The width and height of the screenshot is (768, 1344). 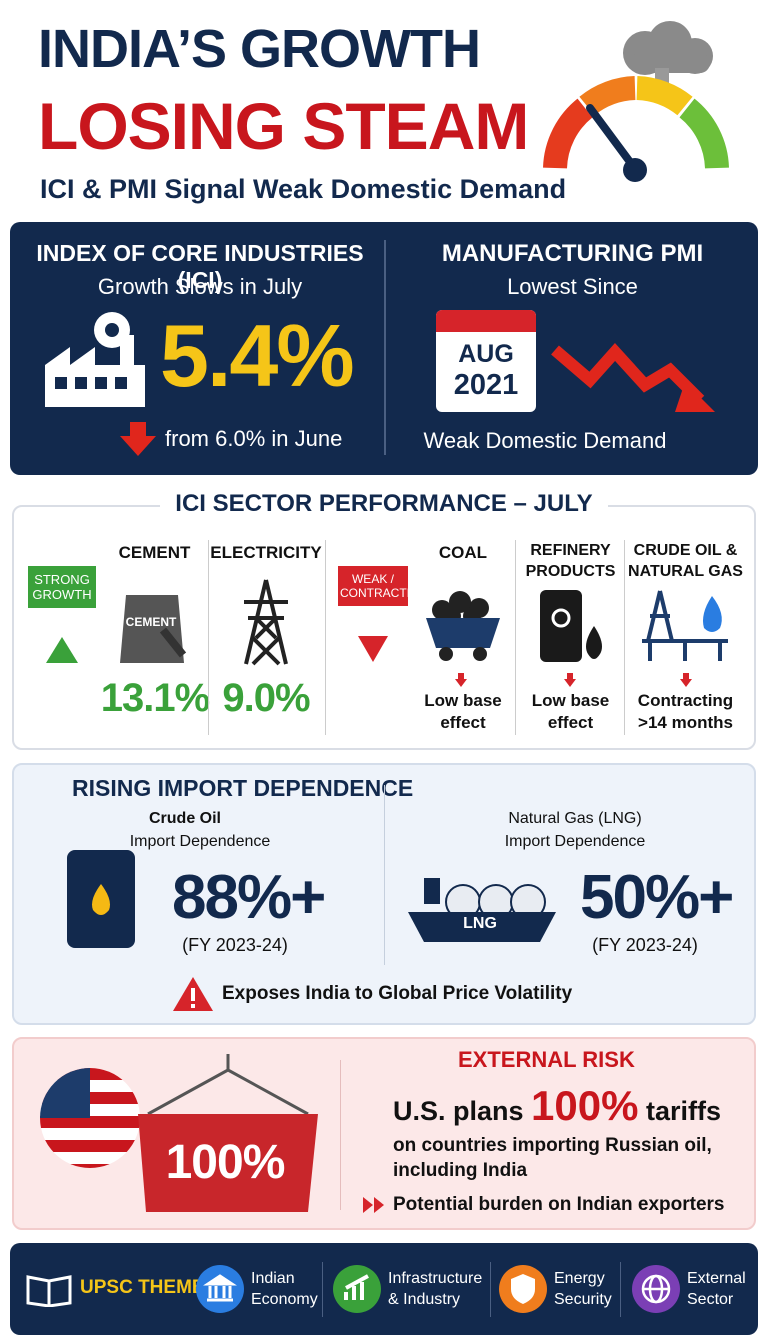 What do you see at coordinates (583, 1289) in the screenshot?
I see `theme-name: Energy Security` at bounding box center [583, 1289].